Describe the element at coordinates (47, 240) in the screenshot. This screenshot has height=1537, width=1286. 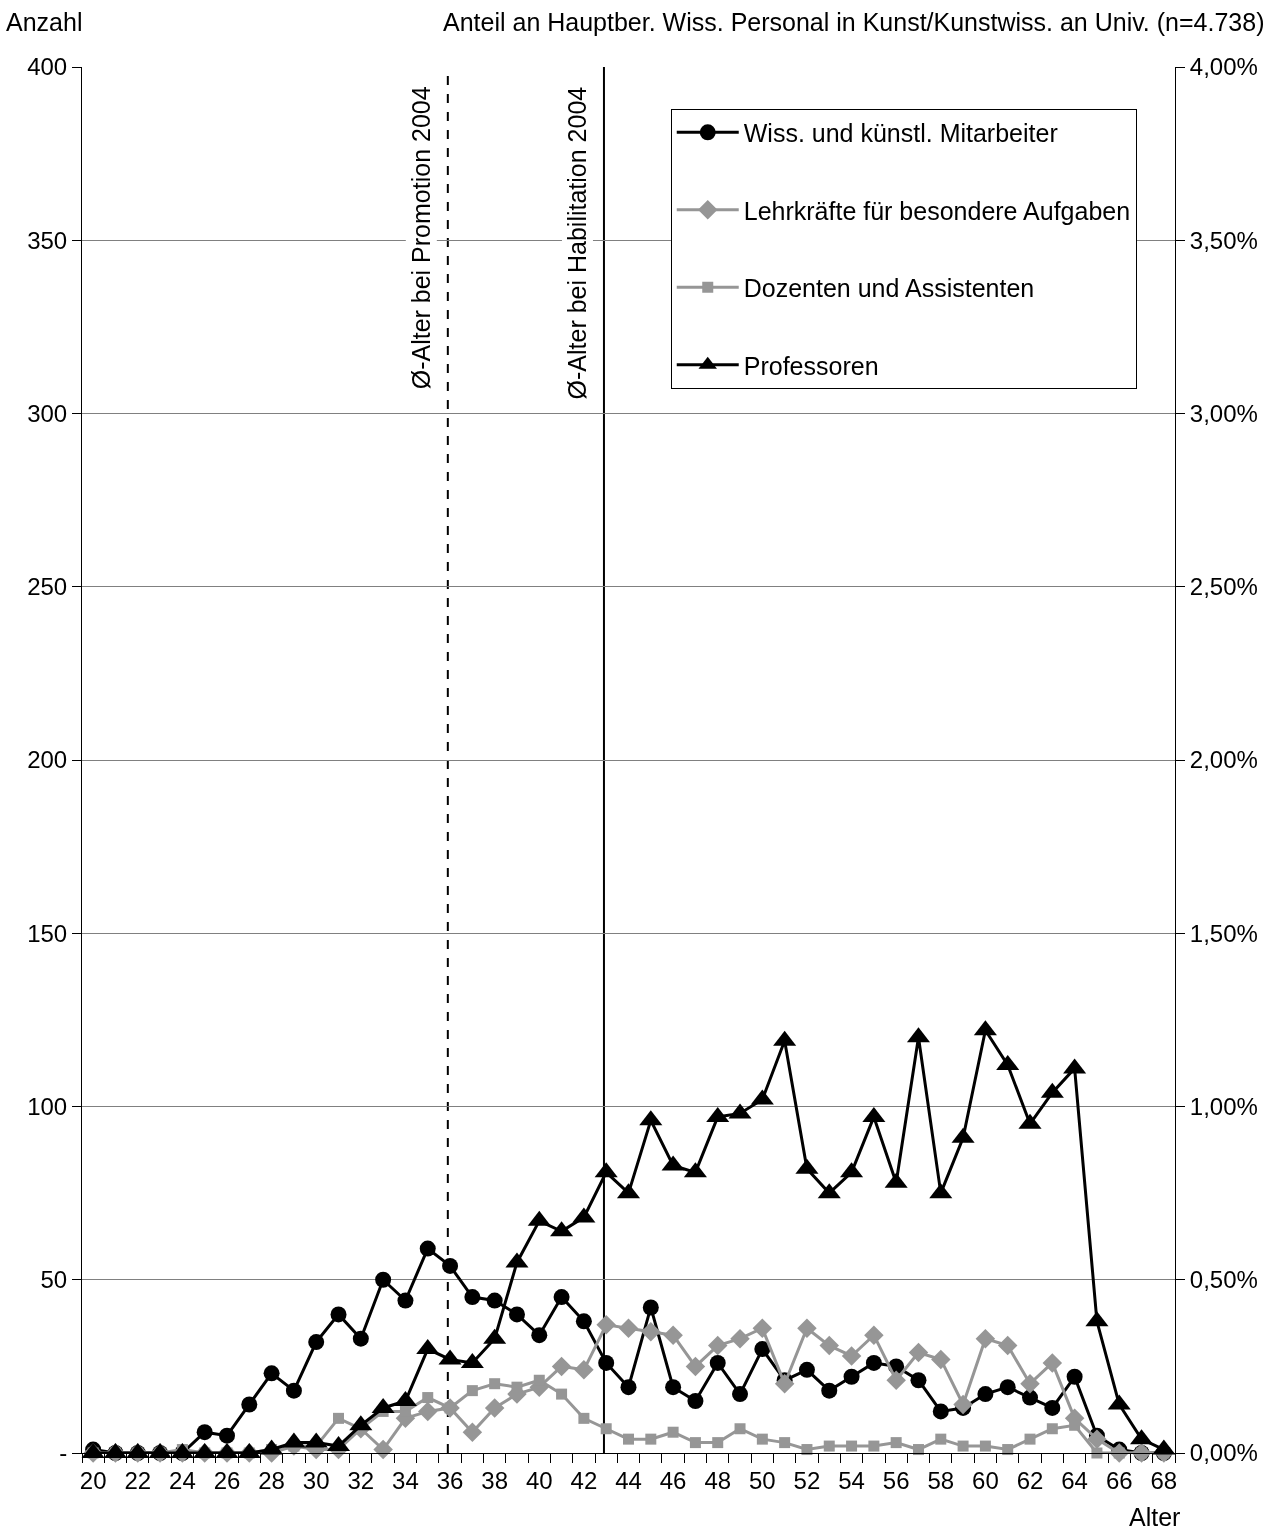
I see `y-tick-label: 350` at that location.